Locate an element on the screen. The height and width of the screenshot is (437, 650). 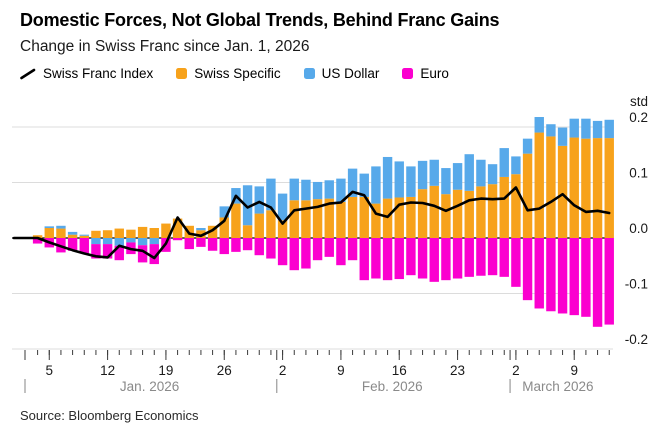
x-tick-label: 19 is located at coordinates (165, 370).